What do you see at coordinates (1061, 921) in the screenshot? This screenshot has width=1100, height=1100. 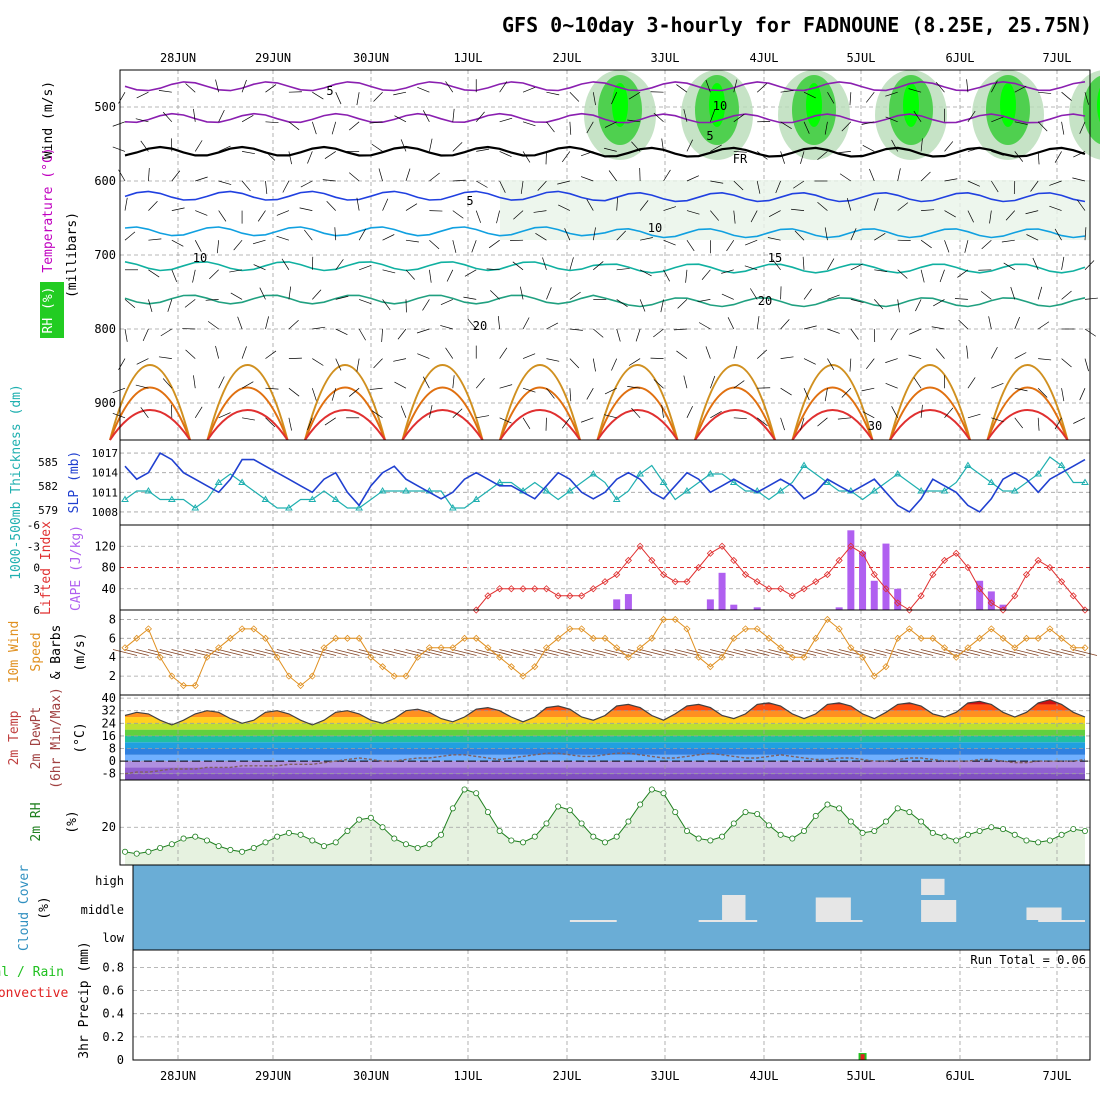 I see `cloud-block` at bounding box center [1061, 921].